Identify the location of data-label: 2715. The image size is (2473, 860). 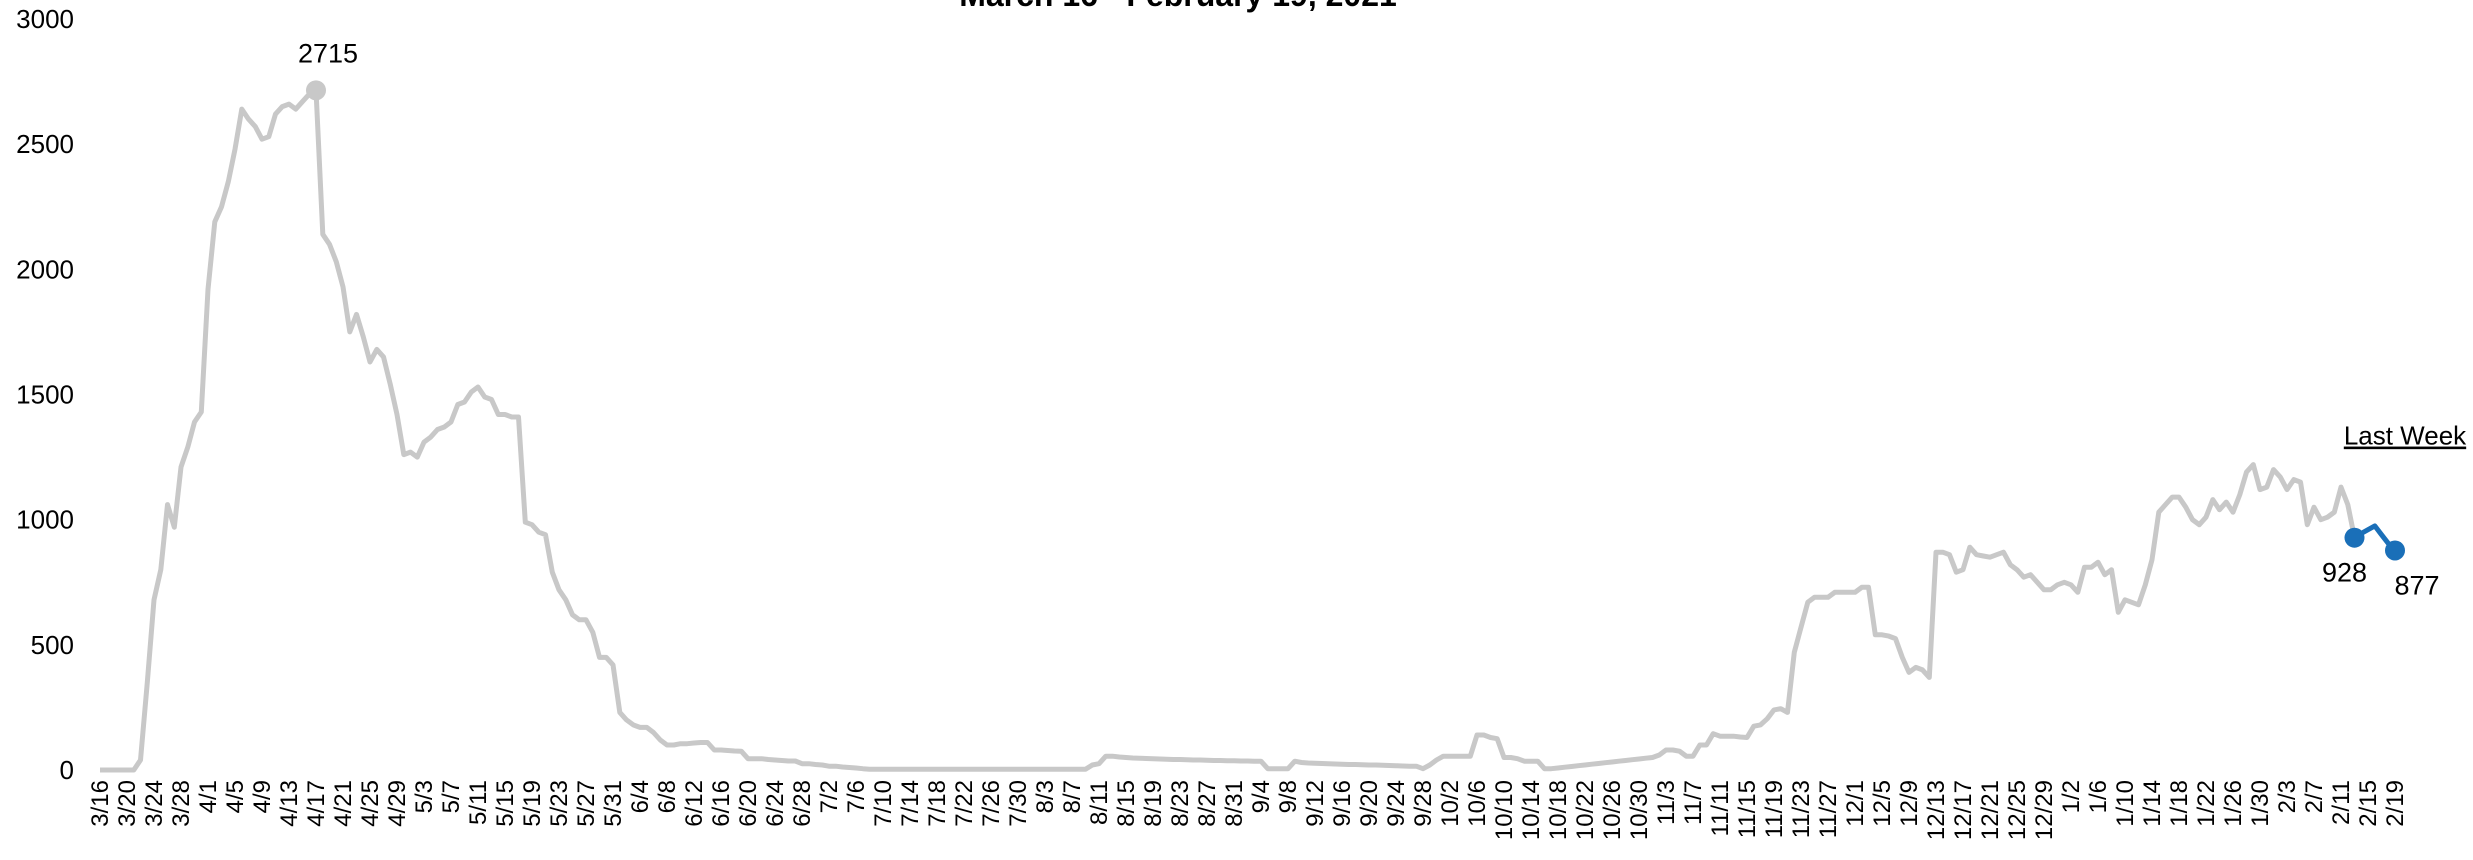
(328, 53).